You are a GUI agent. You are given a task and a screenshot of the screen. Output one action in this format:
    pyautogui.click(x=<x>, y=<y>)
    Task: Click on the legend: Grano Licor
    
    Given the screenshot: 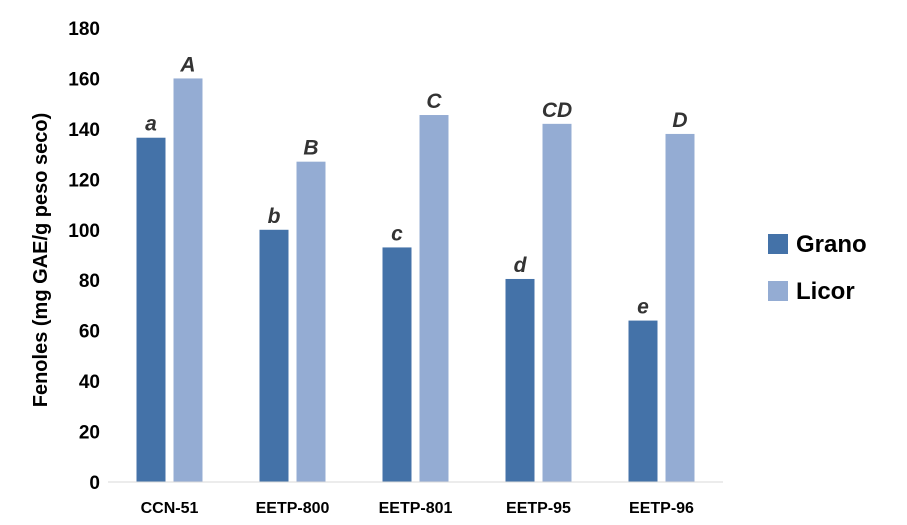 What is the action you would take?
    pyautogui.click(x=817, y=268)
    